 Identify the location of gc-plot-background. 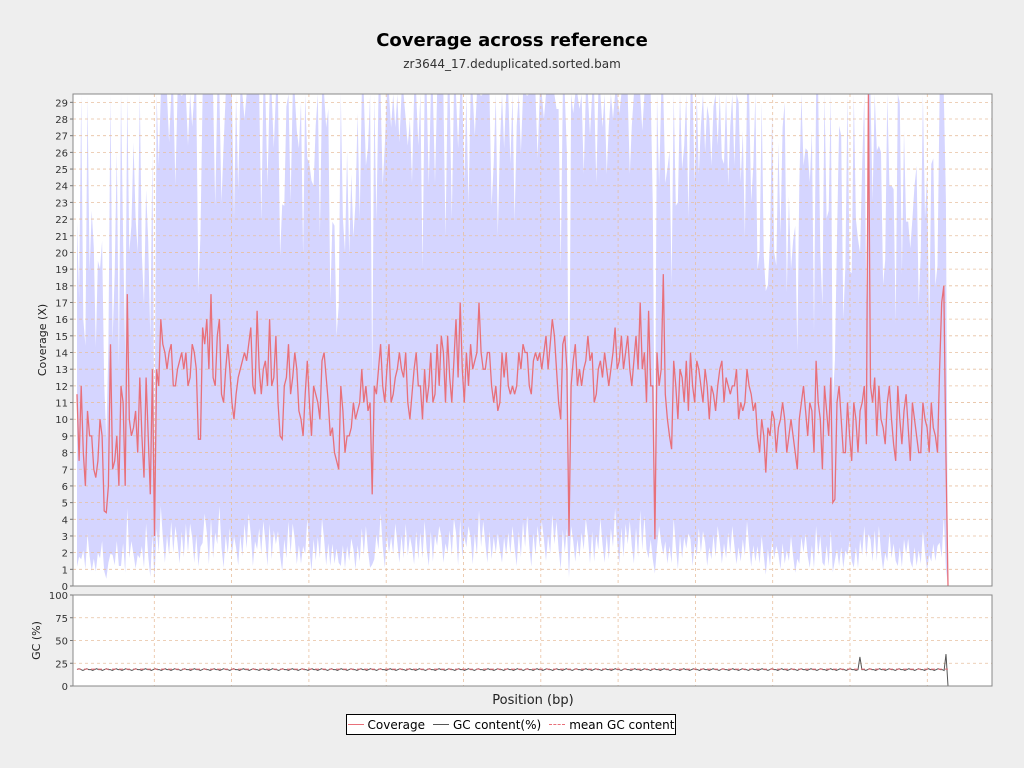
(532, 640).